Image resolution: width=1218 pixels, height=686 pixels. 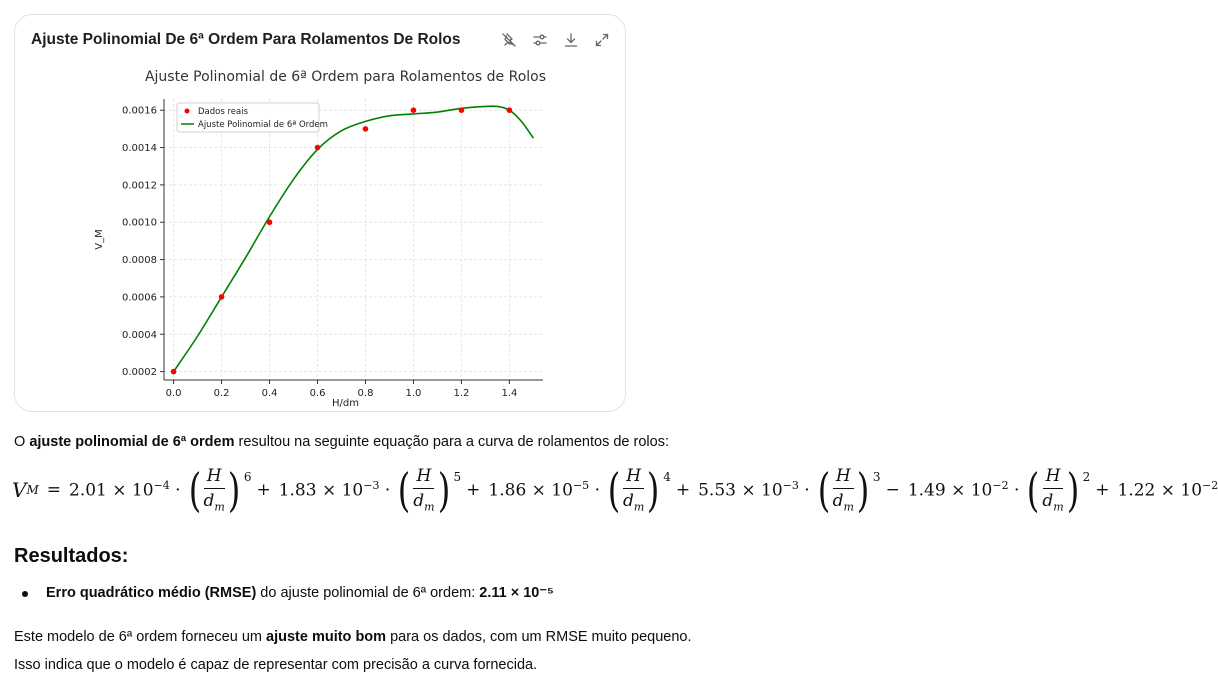 What do you see at coordinates (263, 125) in the screenshot?
I see `legend-label-line: Ajuste Polinomial de 6ª Ordem` at bounding box center [263, 125].